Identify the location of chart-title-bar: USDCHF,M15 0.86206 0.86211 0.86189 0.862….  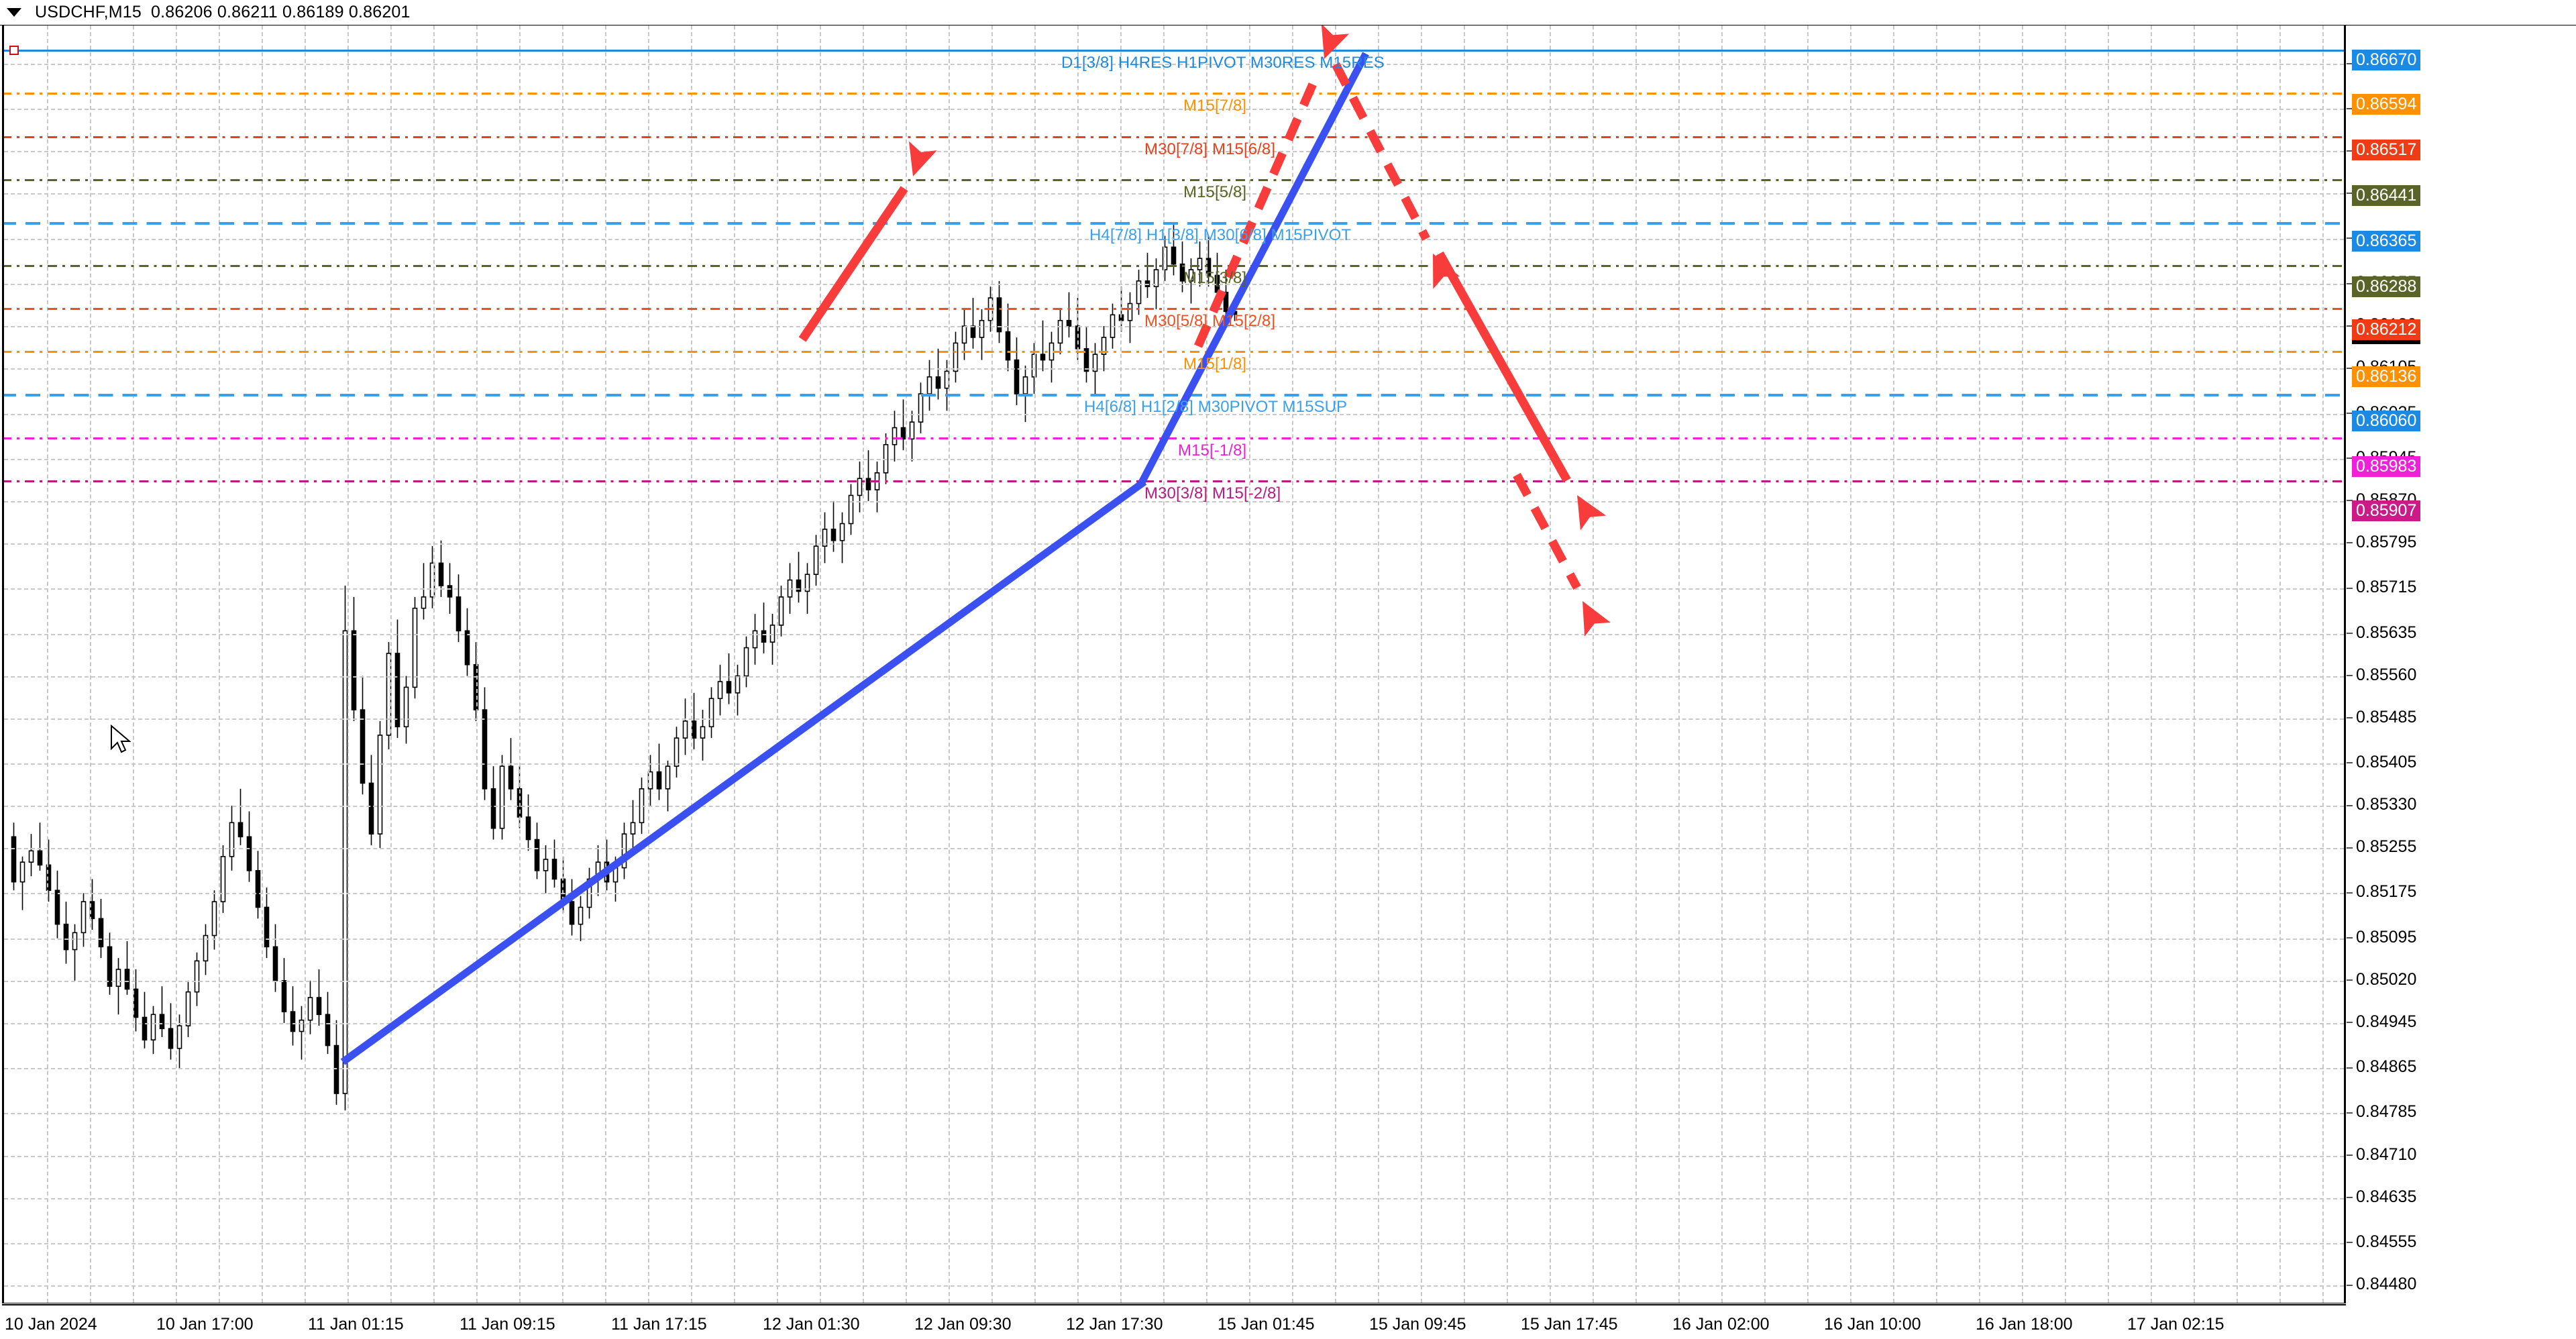
(1288, 12).